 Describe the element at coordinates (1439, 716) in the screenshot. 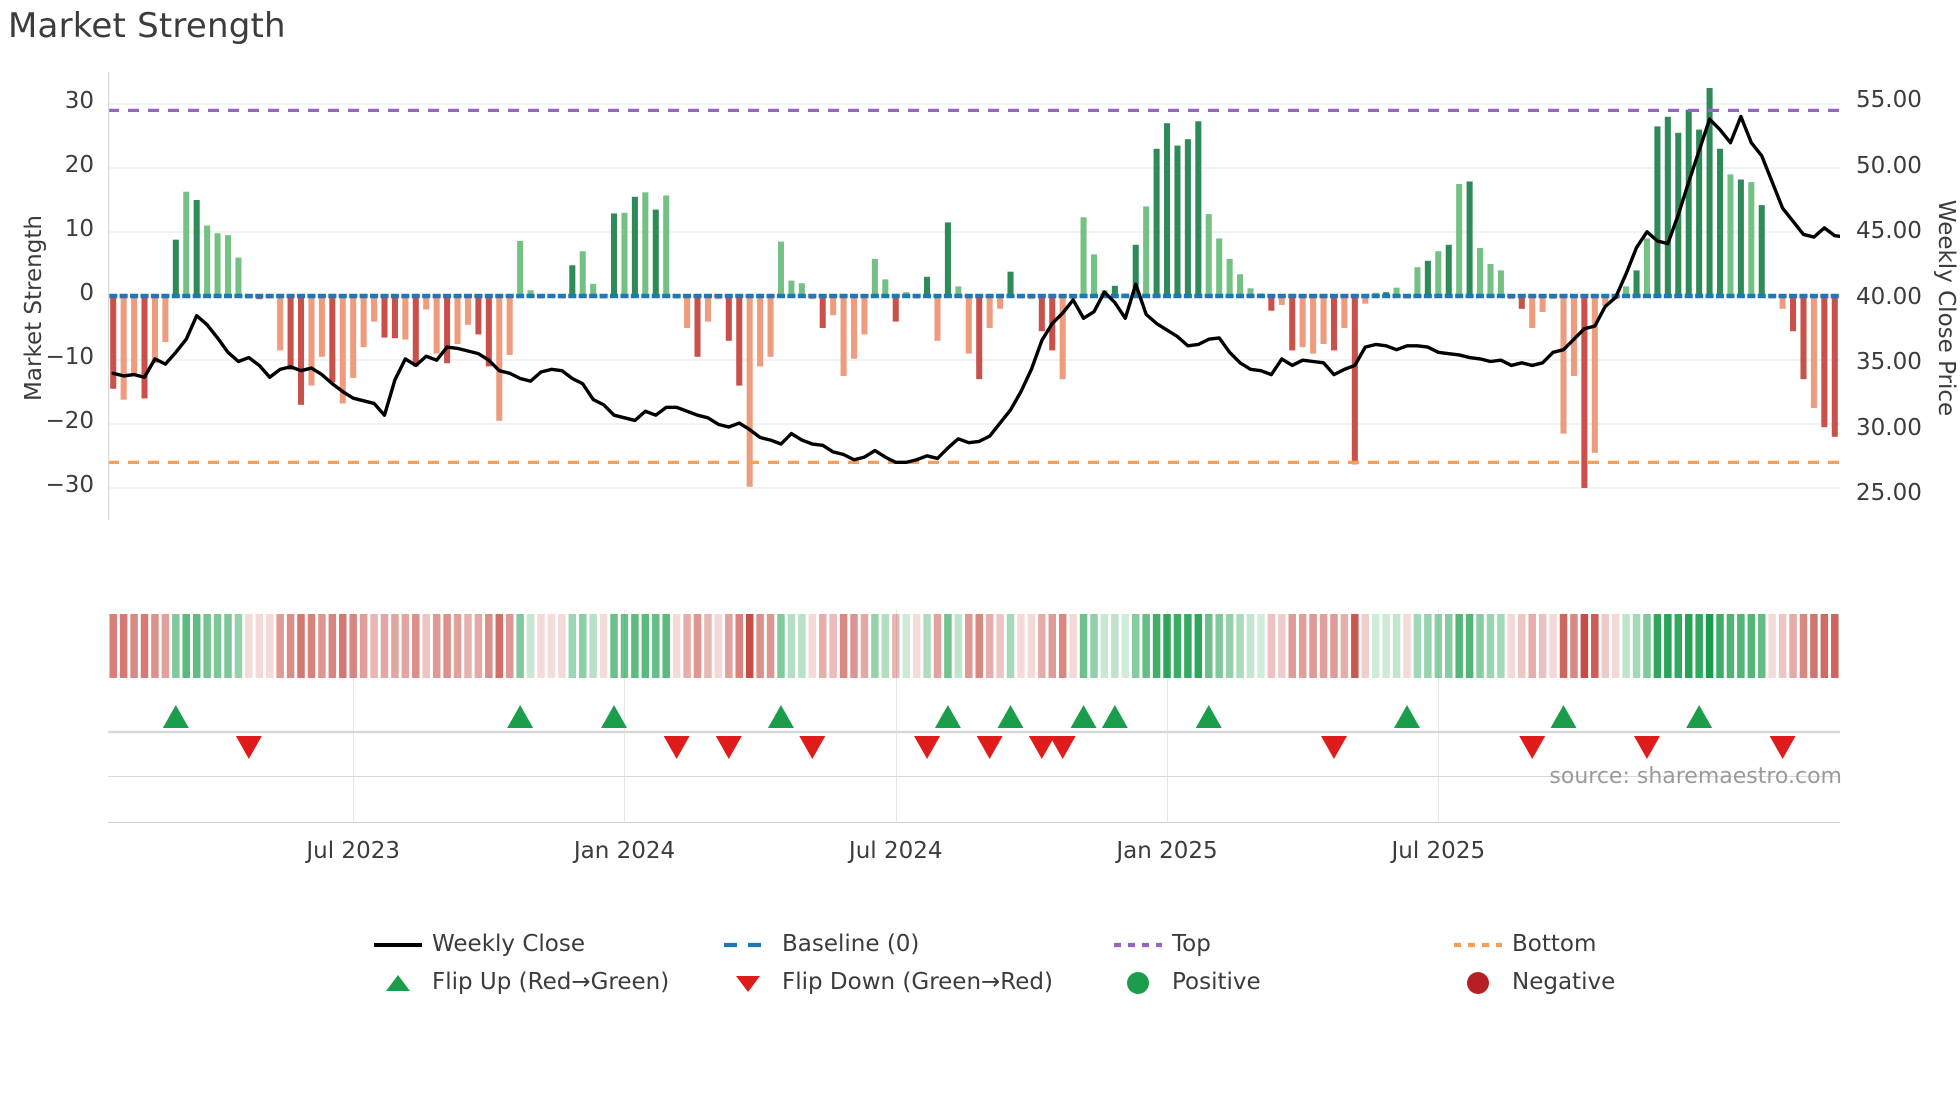

I see `x-tick-gridline` at that location.